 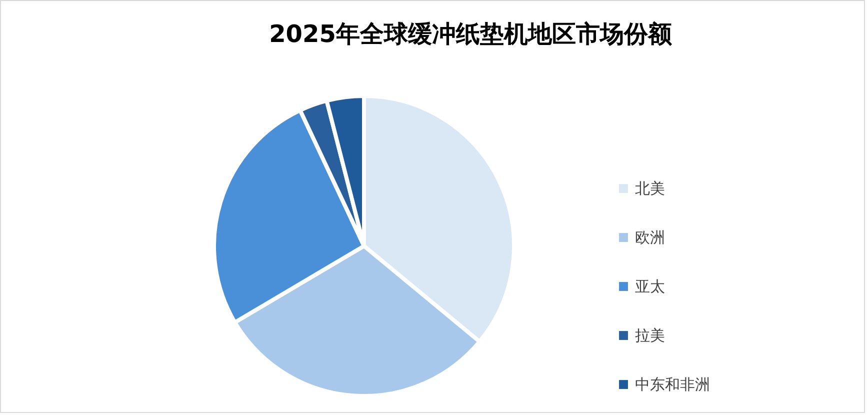 I want to click on legend-label: 亚太, so click(x=650, y=287).